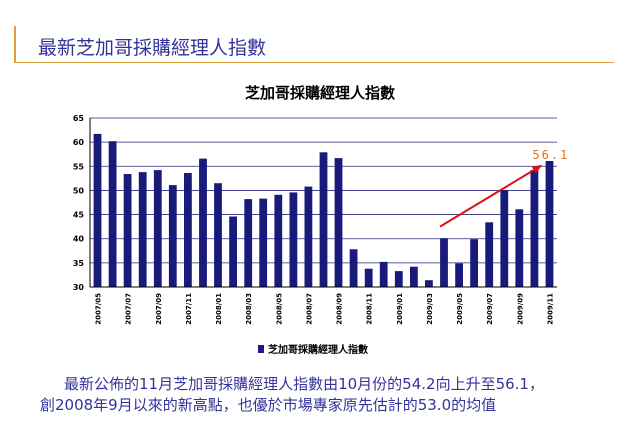 The width and height of the screenshot is (629, 438). What do you see at coordinates (490, 309) in the screenshot?
I see `x-tick-label: 2009/07` at bounding box center [490, 309].